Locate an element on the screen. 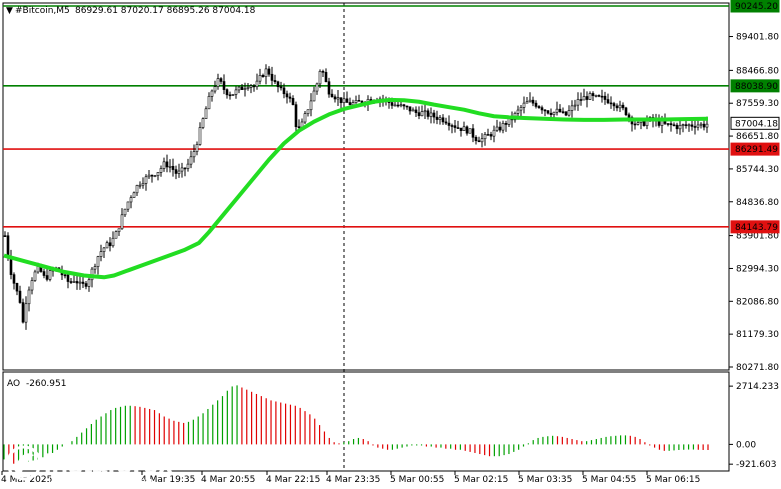 The width and height of the screenshot is (781, 489). instaforex-logo: instaforex Instant Forex Trading is located at coordinates (89, 466).